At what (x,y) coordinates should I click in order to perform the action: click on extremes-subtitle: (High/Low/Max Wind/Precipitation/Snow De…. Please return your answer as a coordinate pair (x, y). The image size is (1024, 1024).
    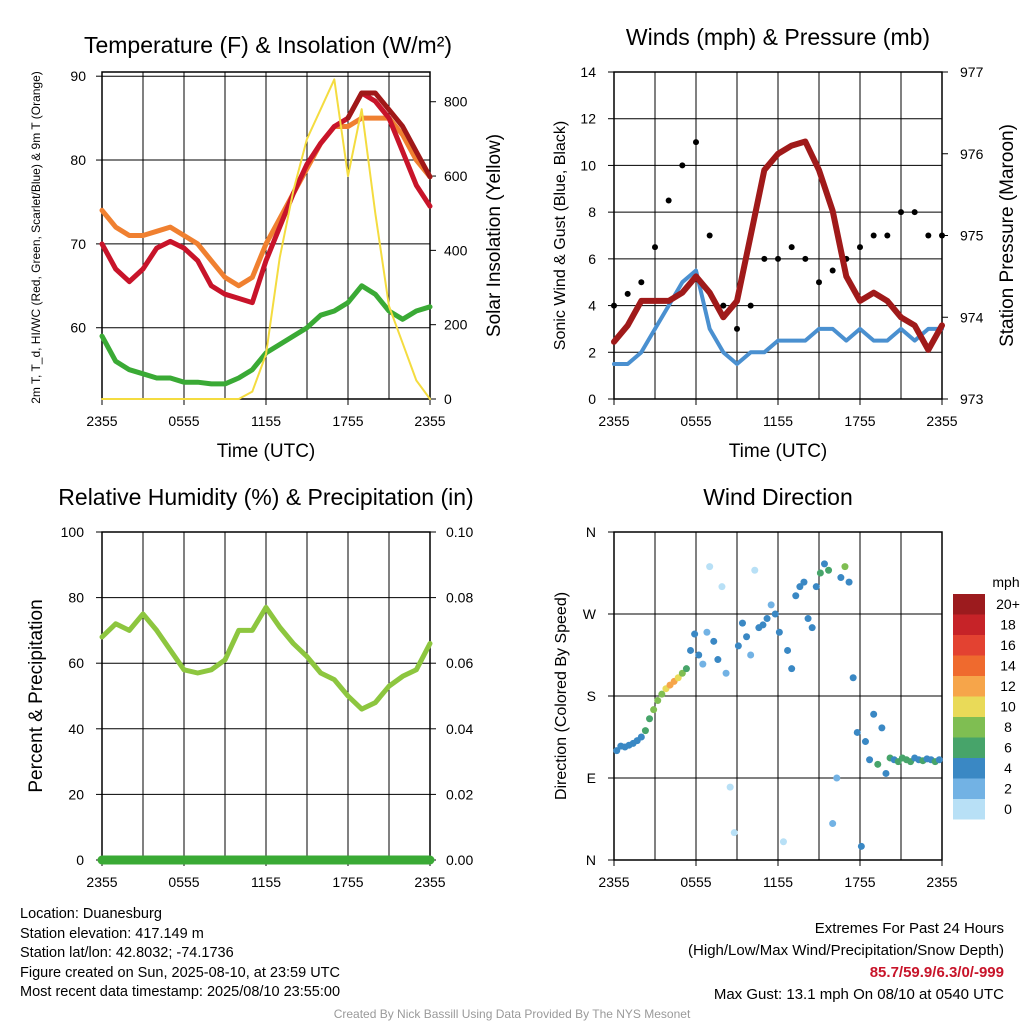
    Looking at the image, I should click on (846, 950).